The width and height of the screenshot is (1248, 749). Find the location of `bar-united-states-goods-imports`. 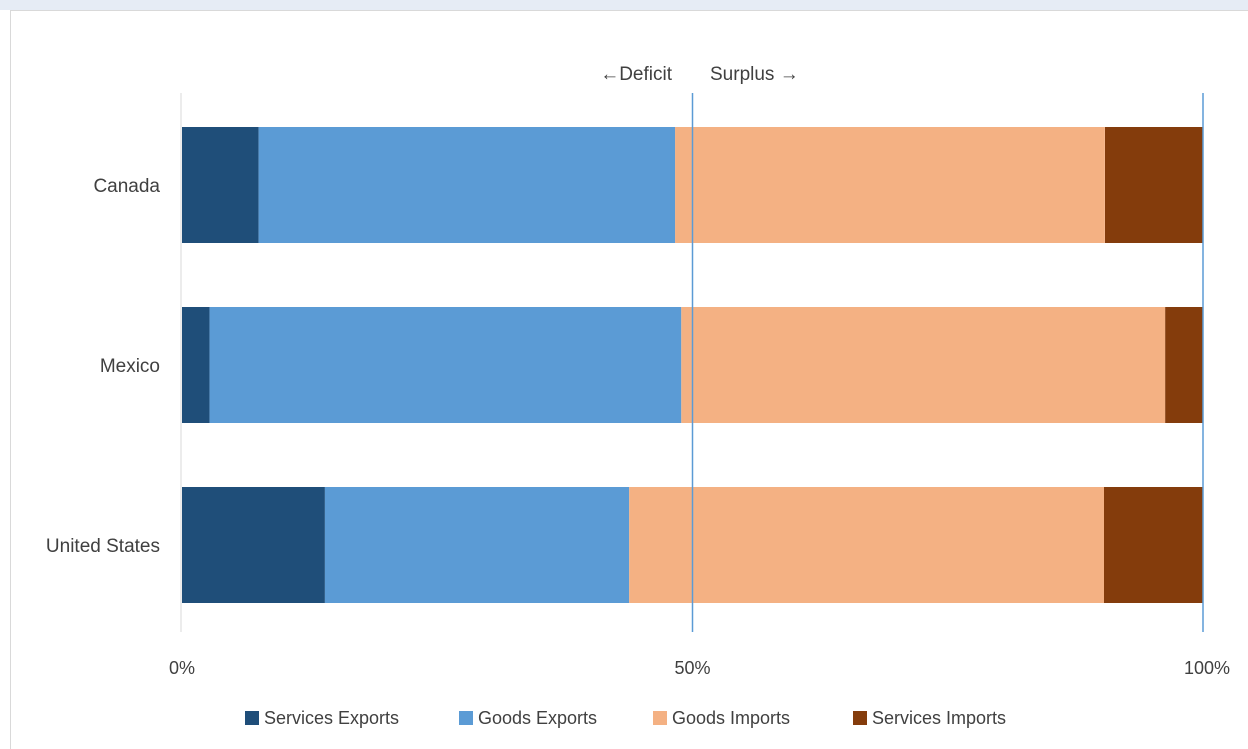

bar-united-states-goods-imports is located at coordinates (866, 545).